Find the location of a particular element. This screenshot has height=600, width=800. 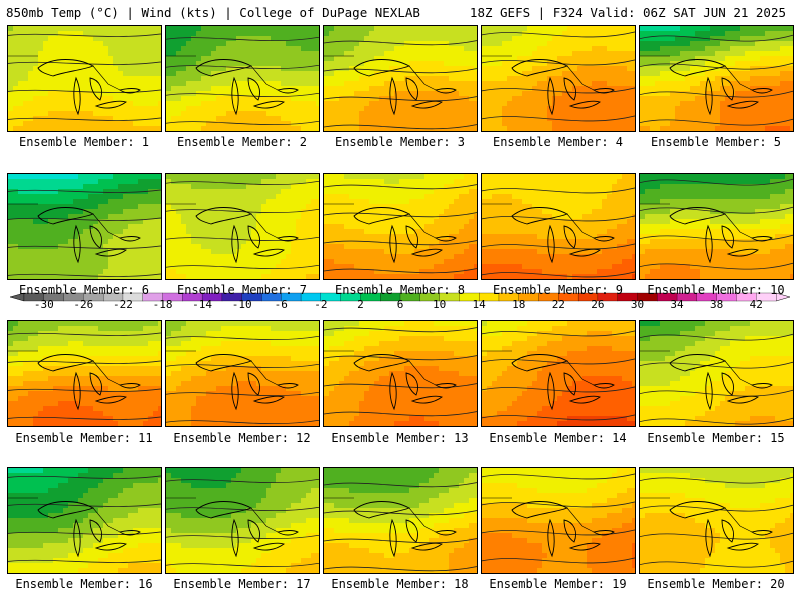

colorbar-tick-label: 42 is located at coordinates (756, 304).